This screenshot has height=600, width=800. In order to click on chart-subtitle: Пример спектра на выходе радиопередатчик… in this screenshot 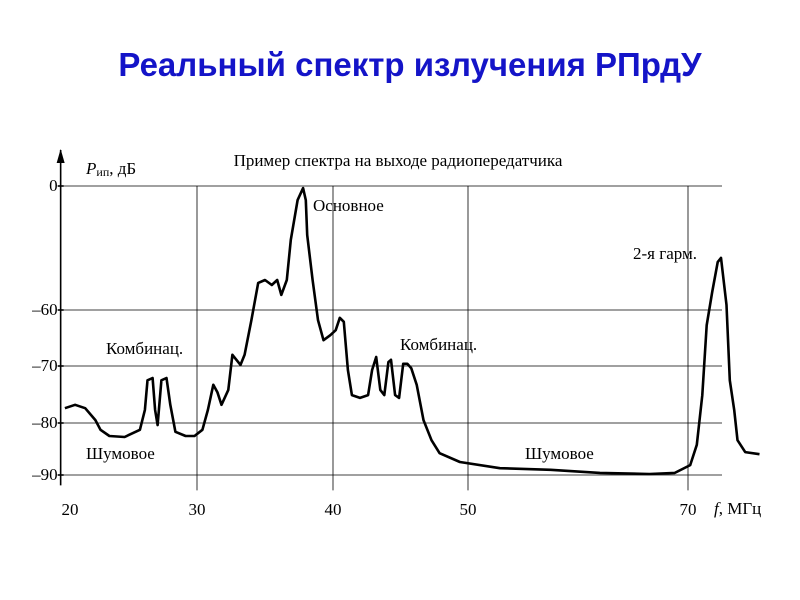, I will do `click(398, 160)`.